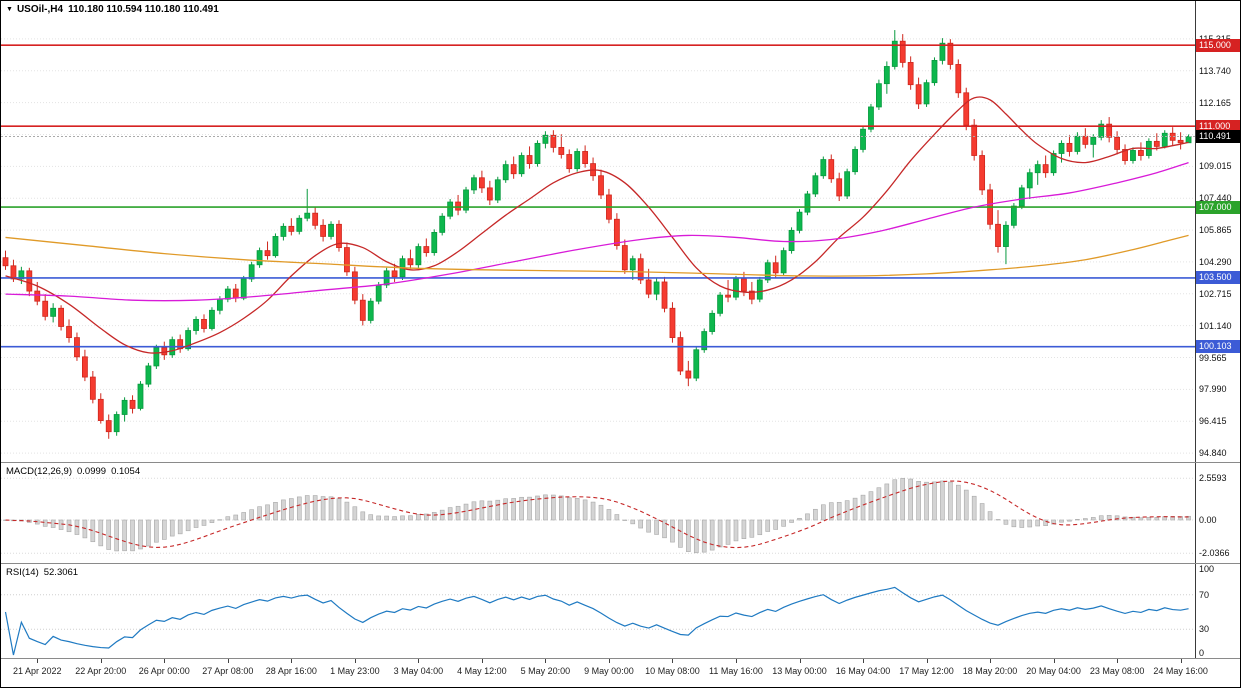  What do you see at coordinates (1218, 347) in the screenshot?
I see `price-level-badge: 100.103` at bounding box center [1218, 347].